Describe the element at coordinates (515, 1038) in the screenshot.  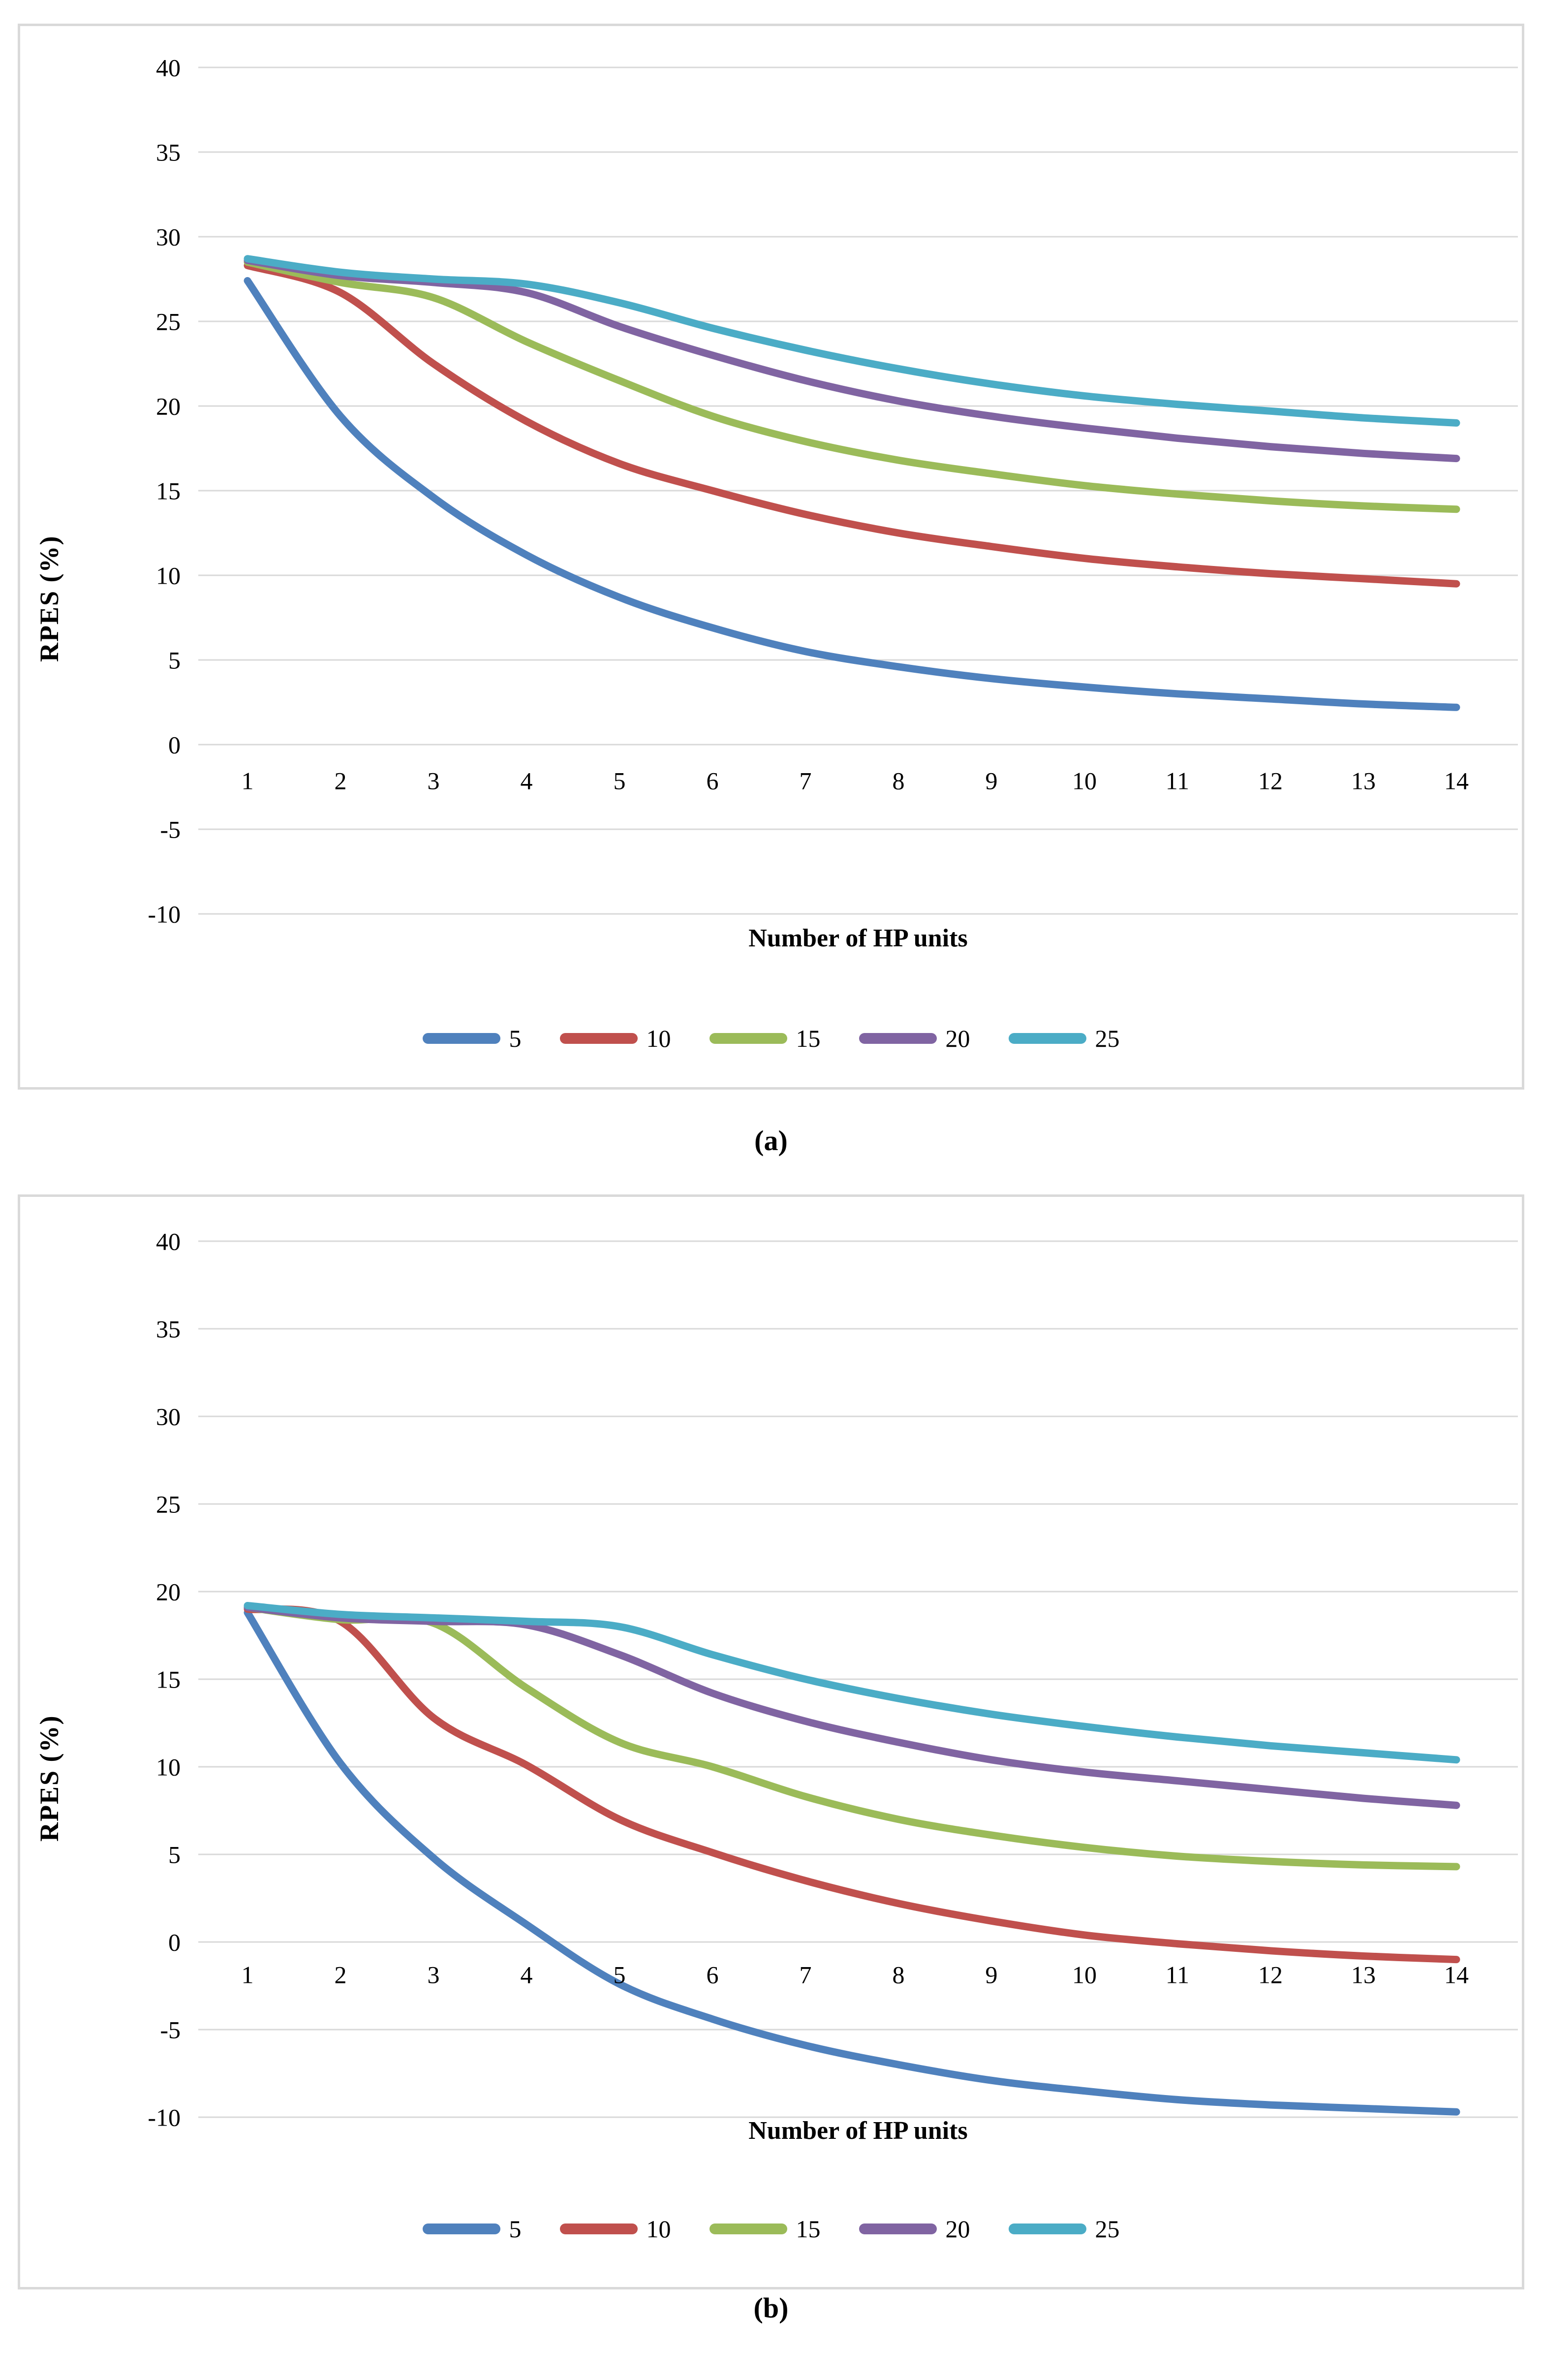
I see `legend-label: 5` at that location.